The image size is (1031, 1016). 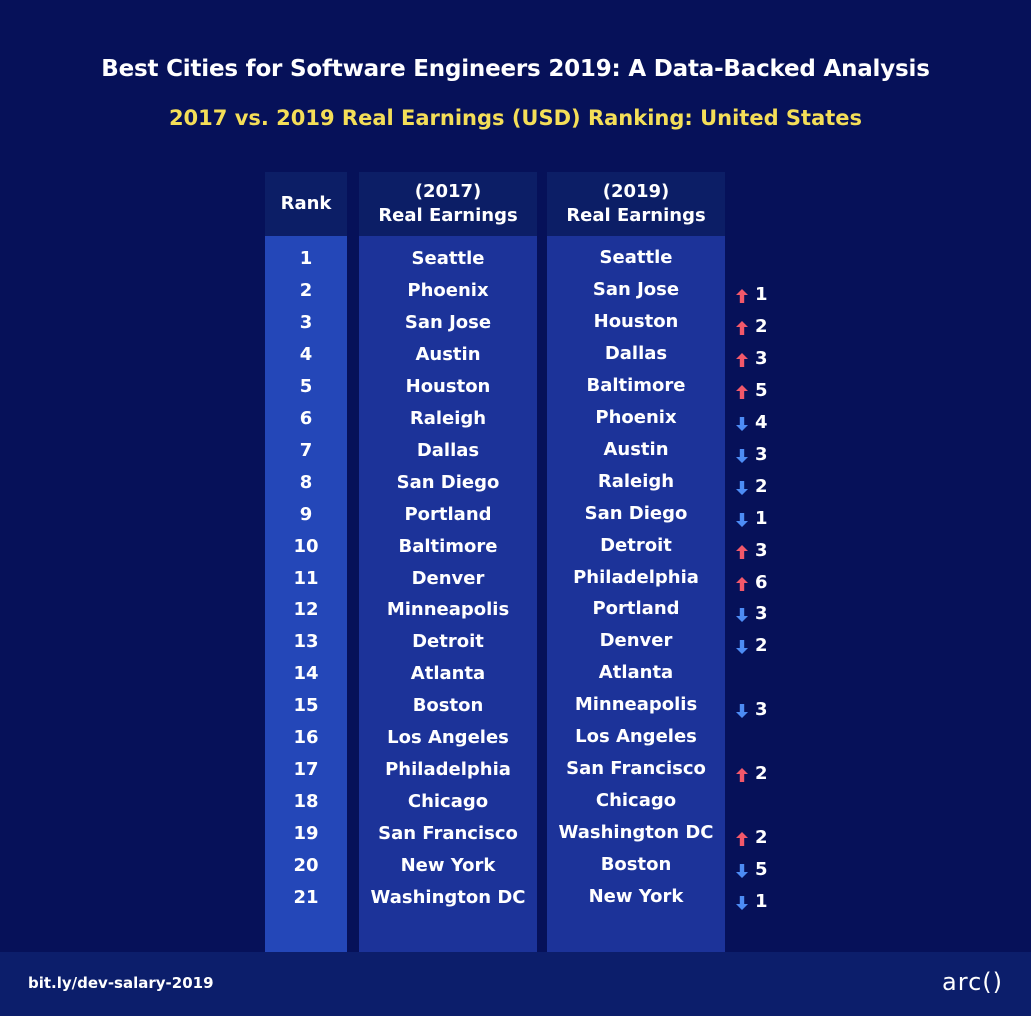 What do you see at coordinates (306, 354) in the screenshot?
I see `rank-cell: 4` at bounding box center [306, 354].